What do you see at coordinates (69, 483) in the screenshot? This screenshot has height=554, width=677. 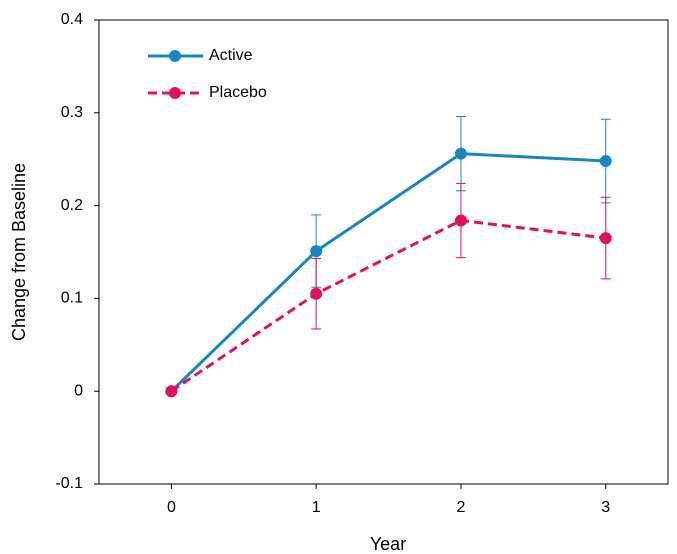 I see `y-tick-label: -0.1` at bounding box center [69, 483].